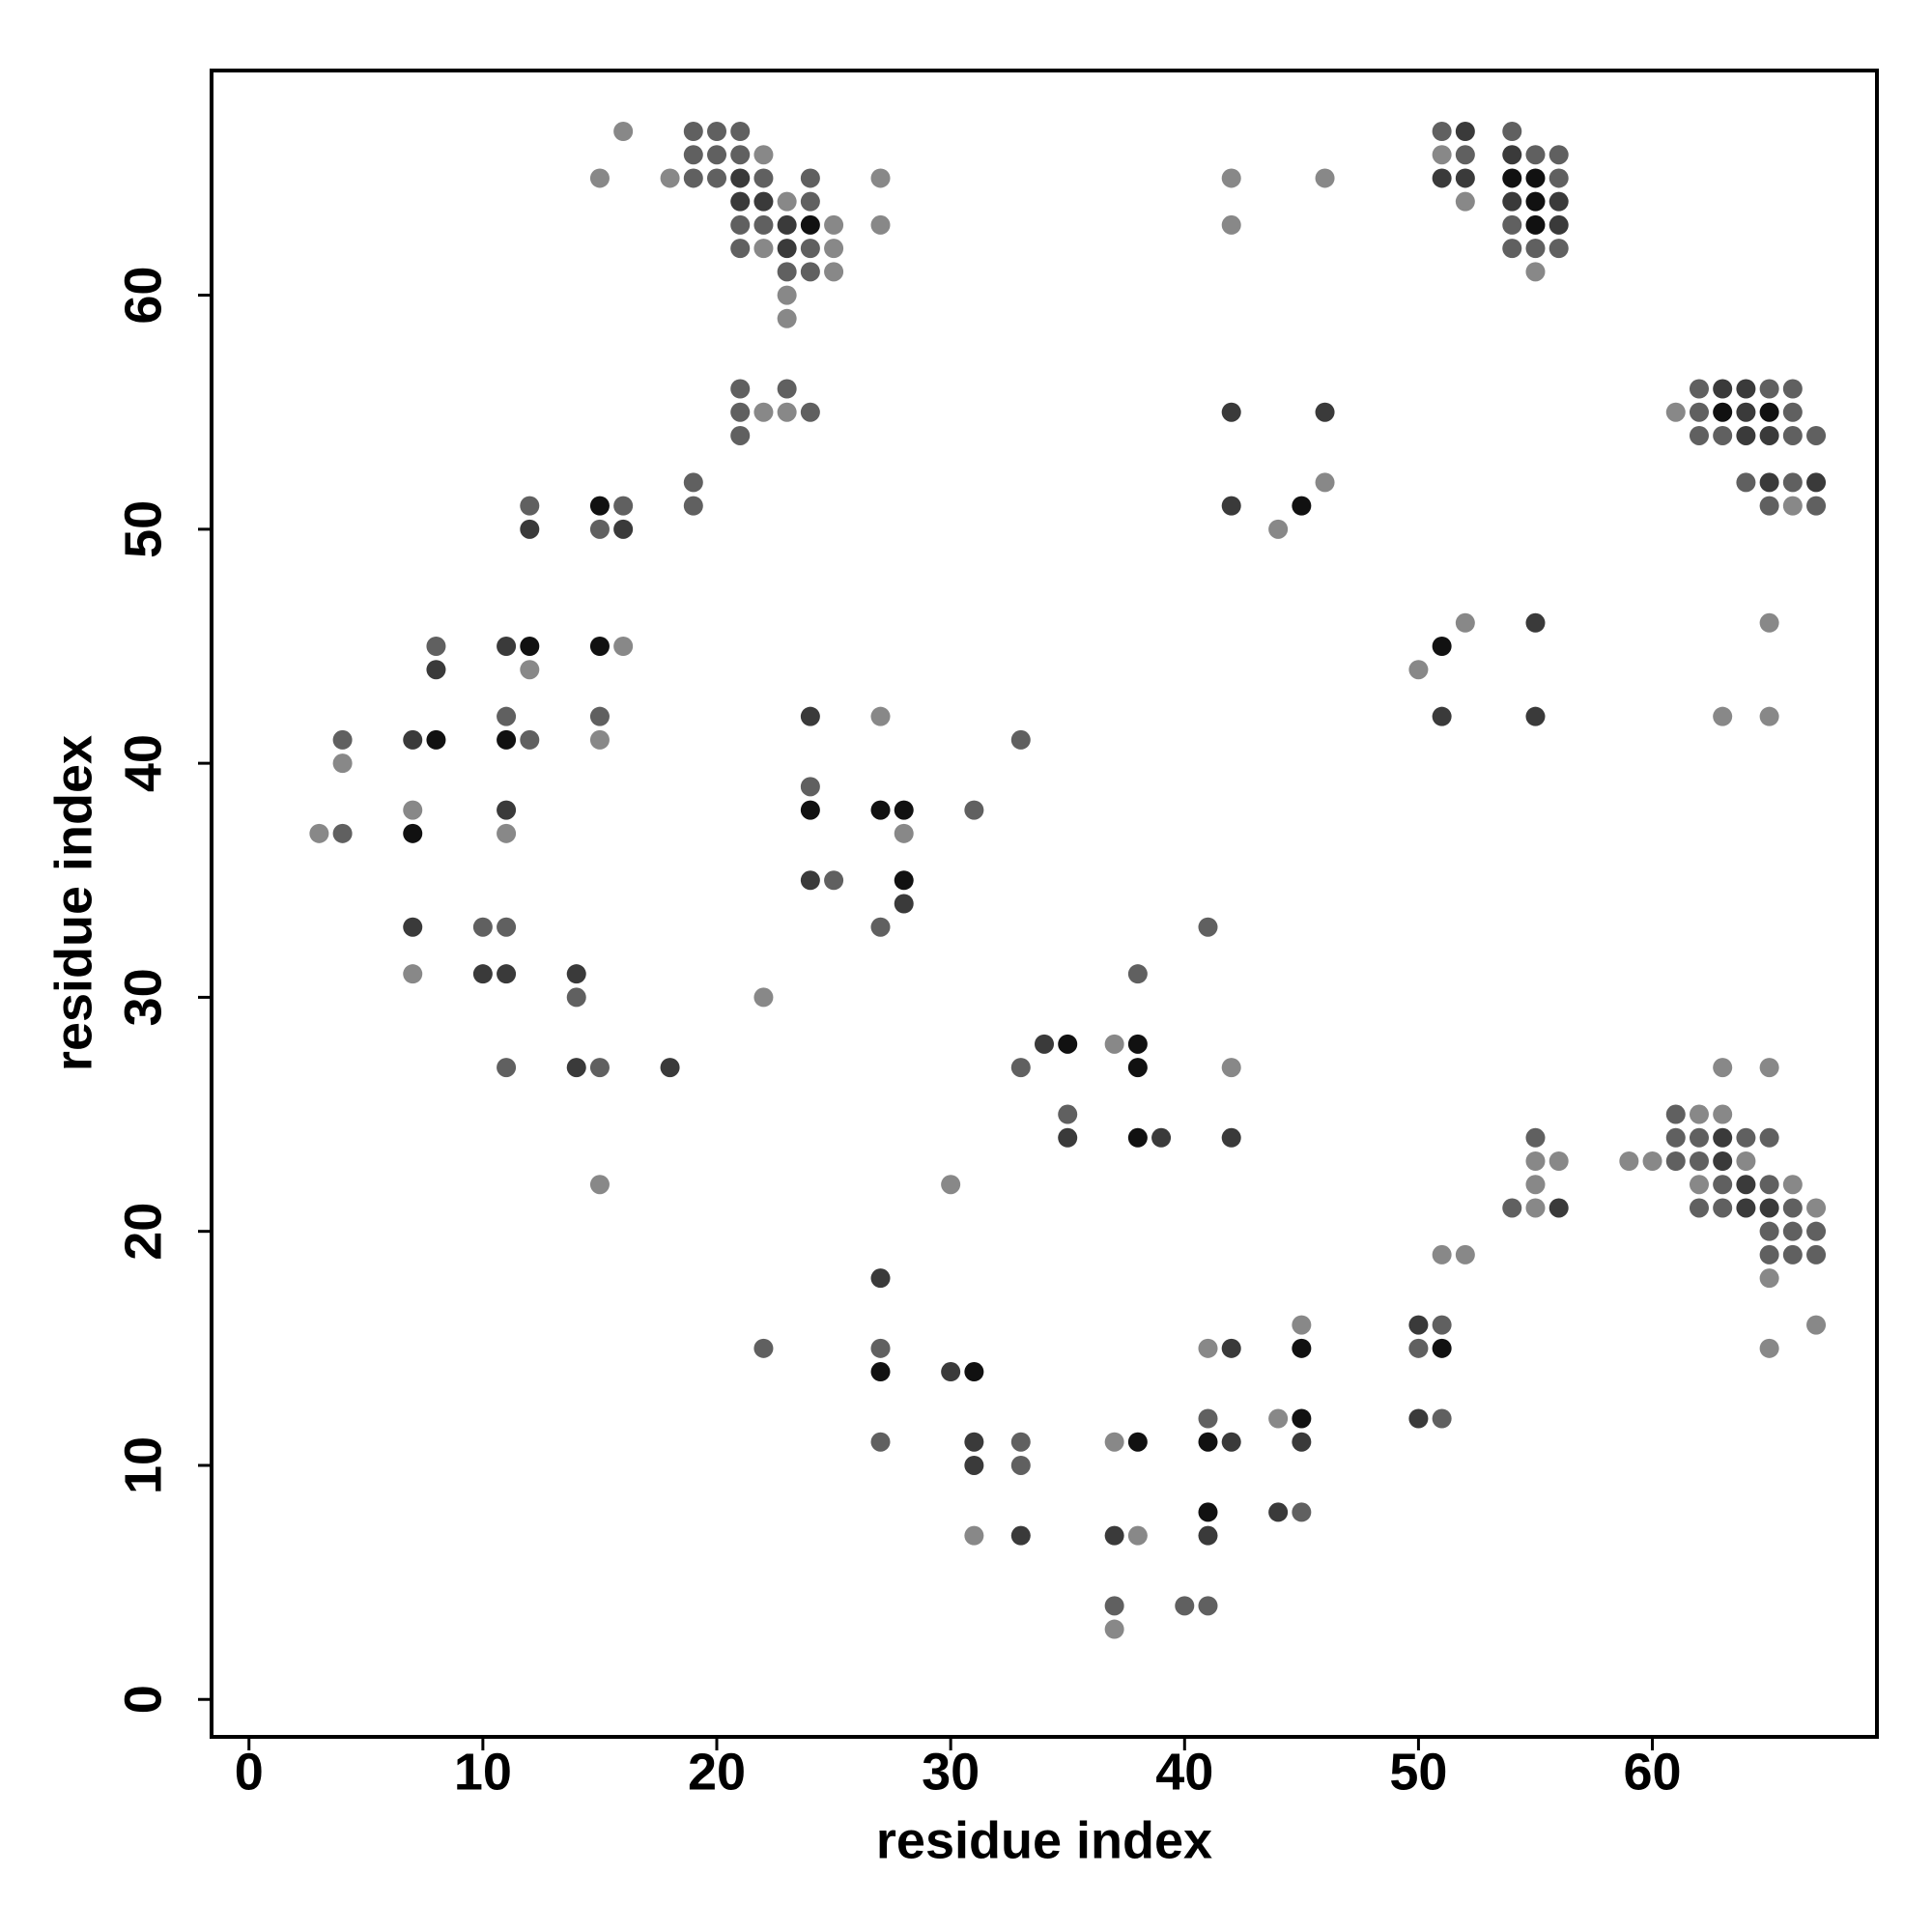  What do you see at coordinates (143, 997) in the screenshot?
I see `y-tick-label: 30` at bounding box center [143, 997].